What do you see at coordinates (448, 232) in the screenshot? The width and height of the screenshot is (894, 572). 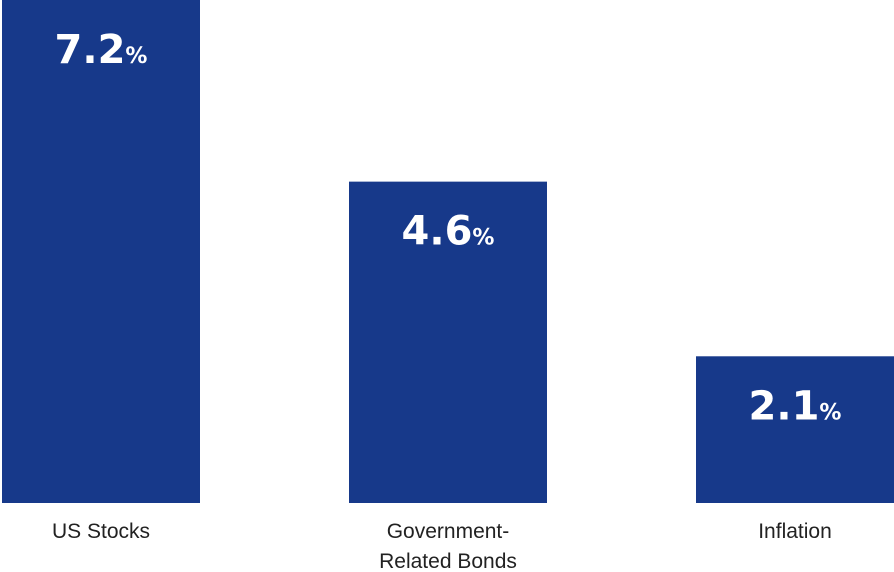 I see `bar-value-label-2: 4.6%` at bounding box center [448, 232].